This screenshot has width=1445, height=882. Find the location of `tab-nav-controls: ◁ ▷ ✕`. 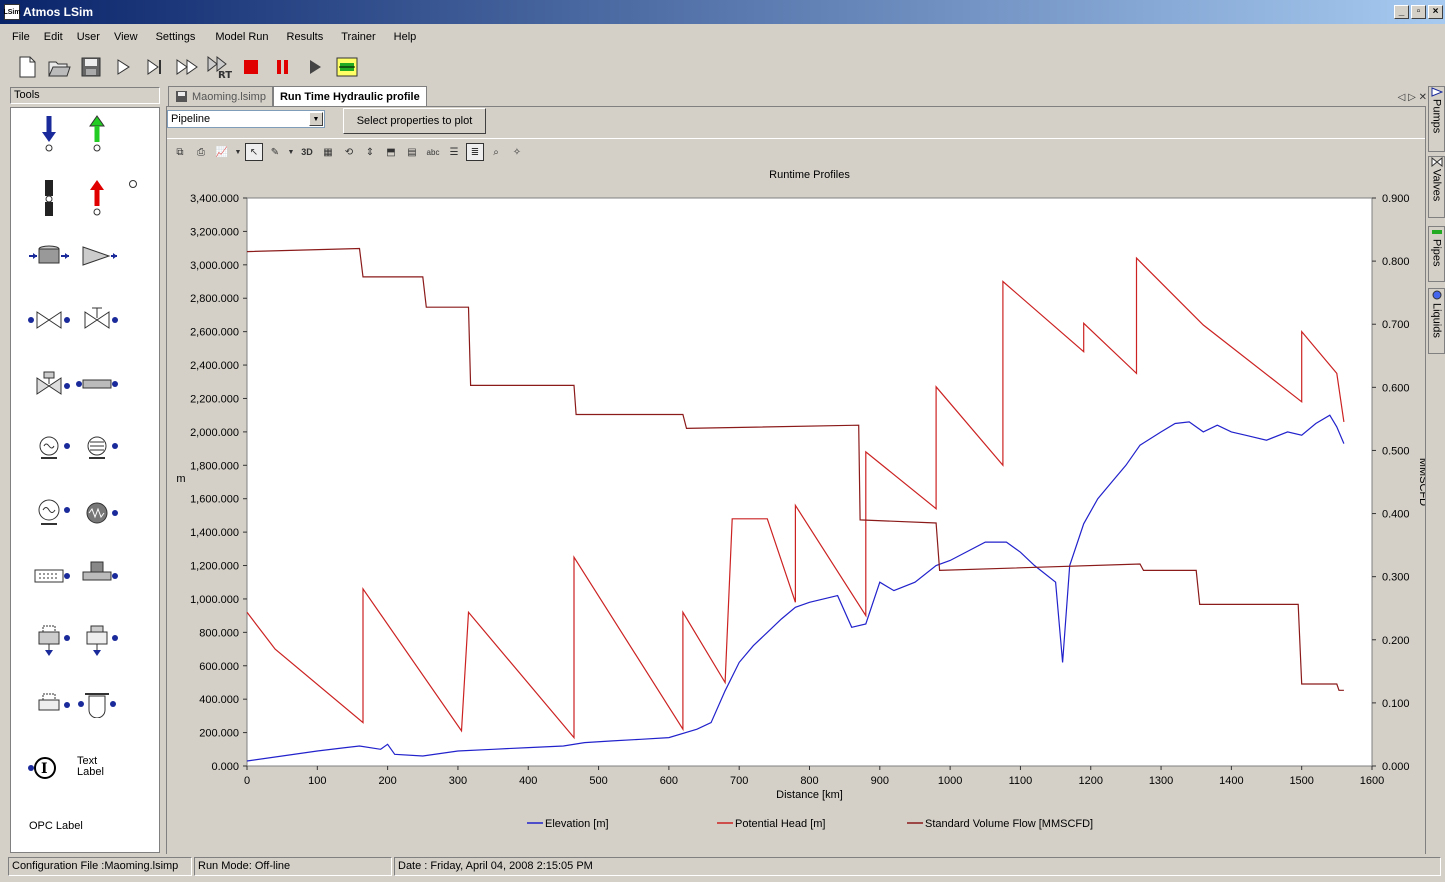

tab-nav-controls: ◁ ▷ ✕ is located at coordinates (1412, 97).